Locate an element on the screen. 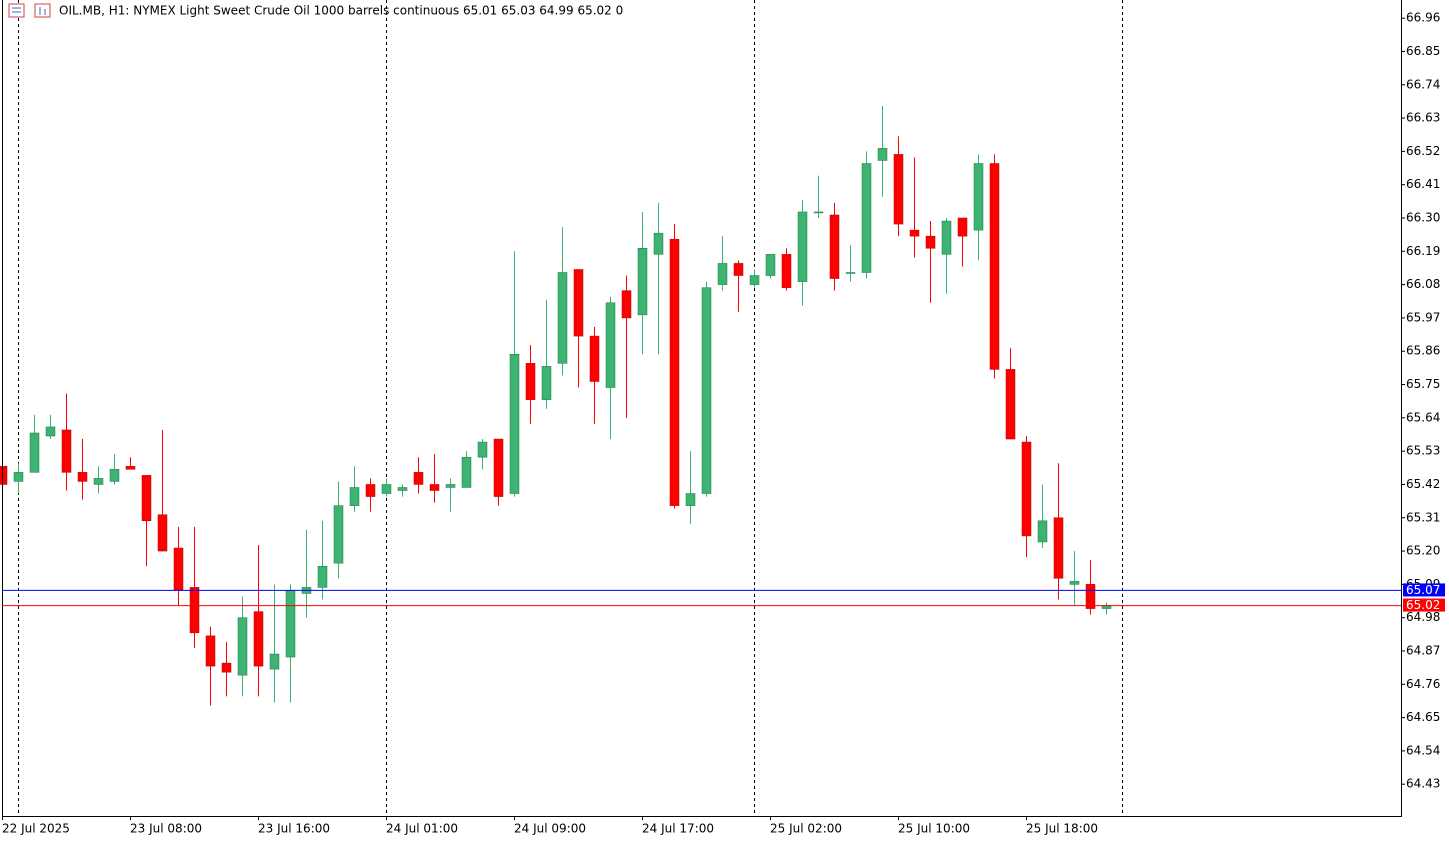  x-tick-label: 25 Jul 02:00 is located at coordinates (806, 829).